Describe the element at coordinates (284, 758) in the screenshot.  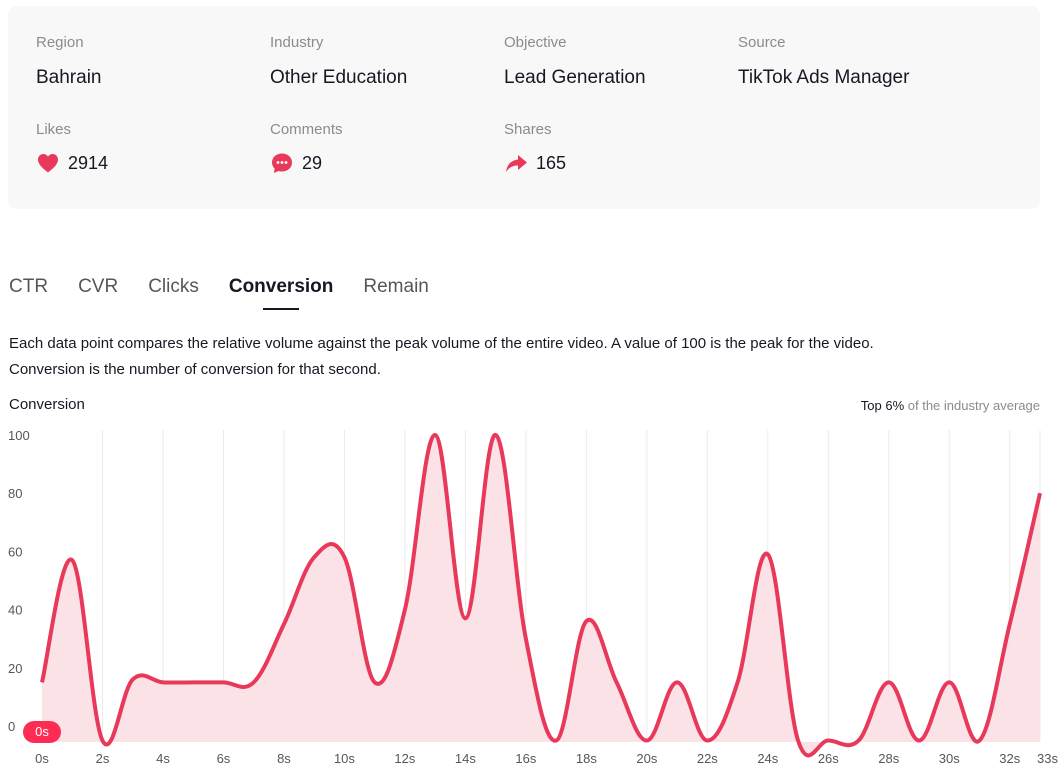
I see `x-tick-label: 8s` at that location.